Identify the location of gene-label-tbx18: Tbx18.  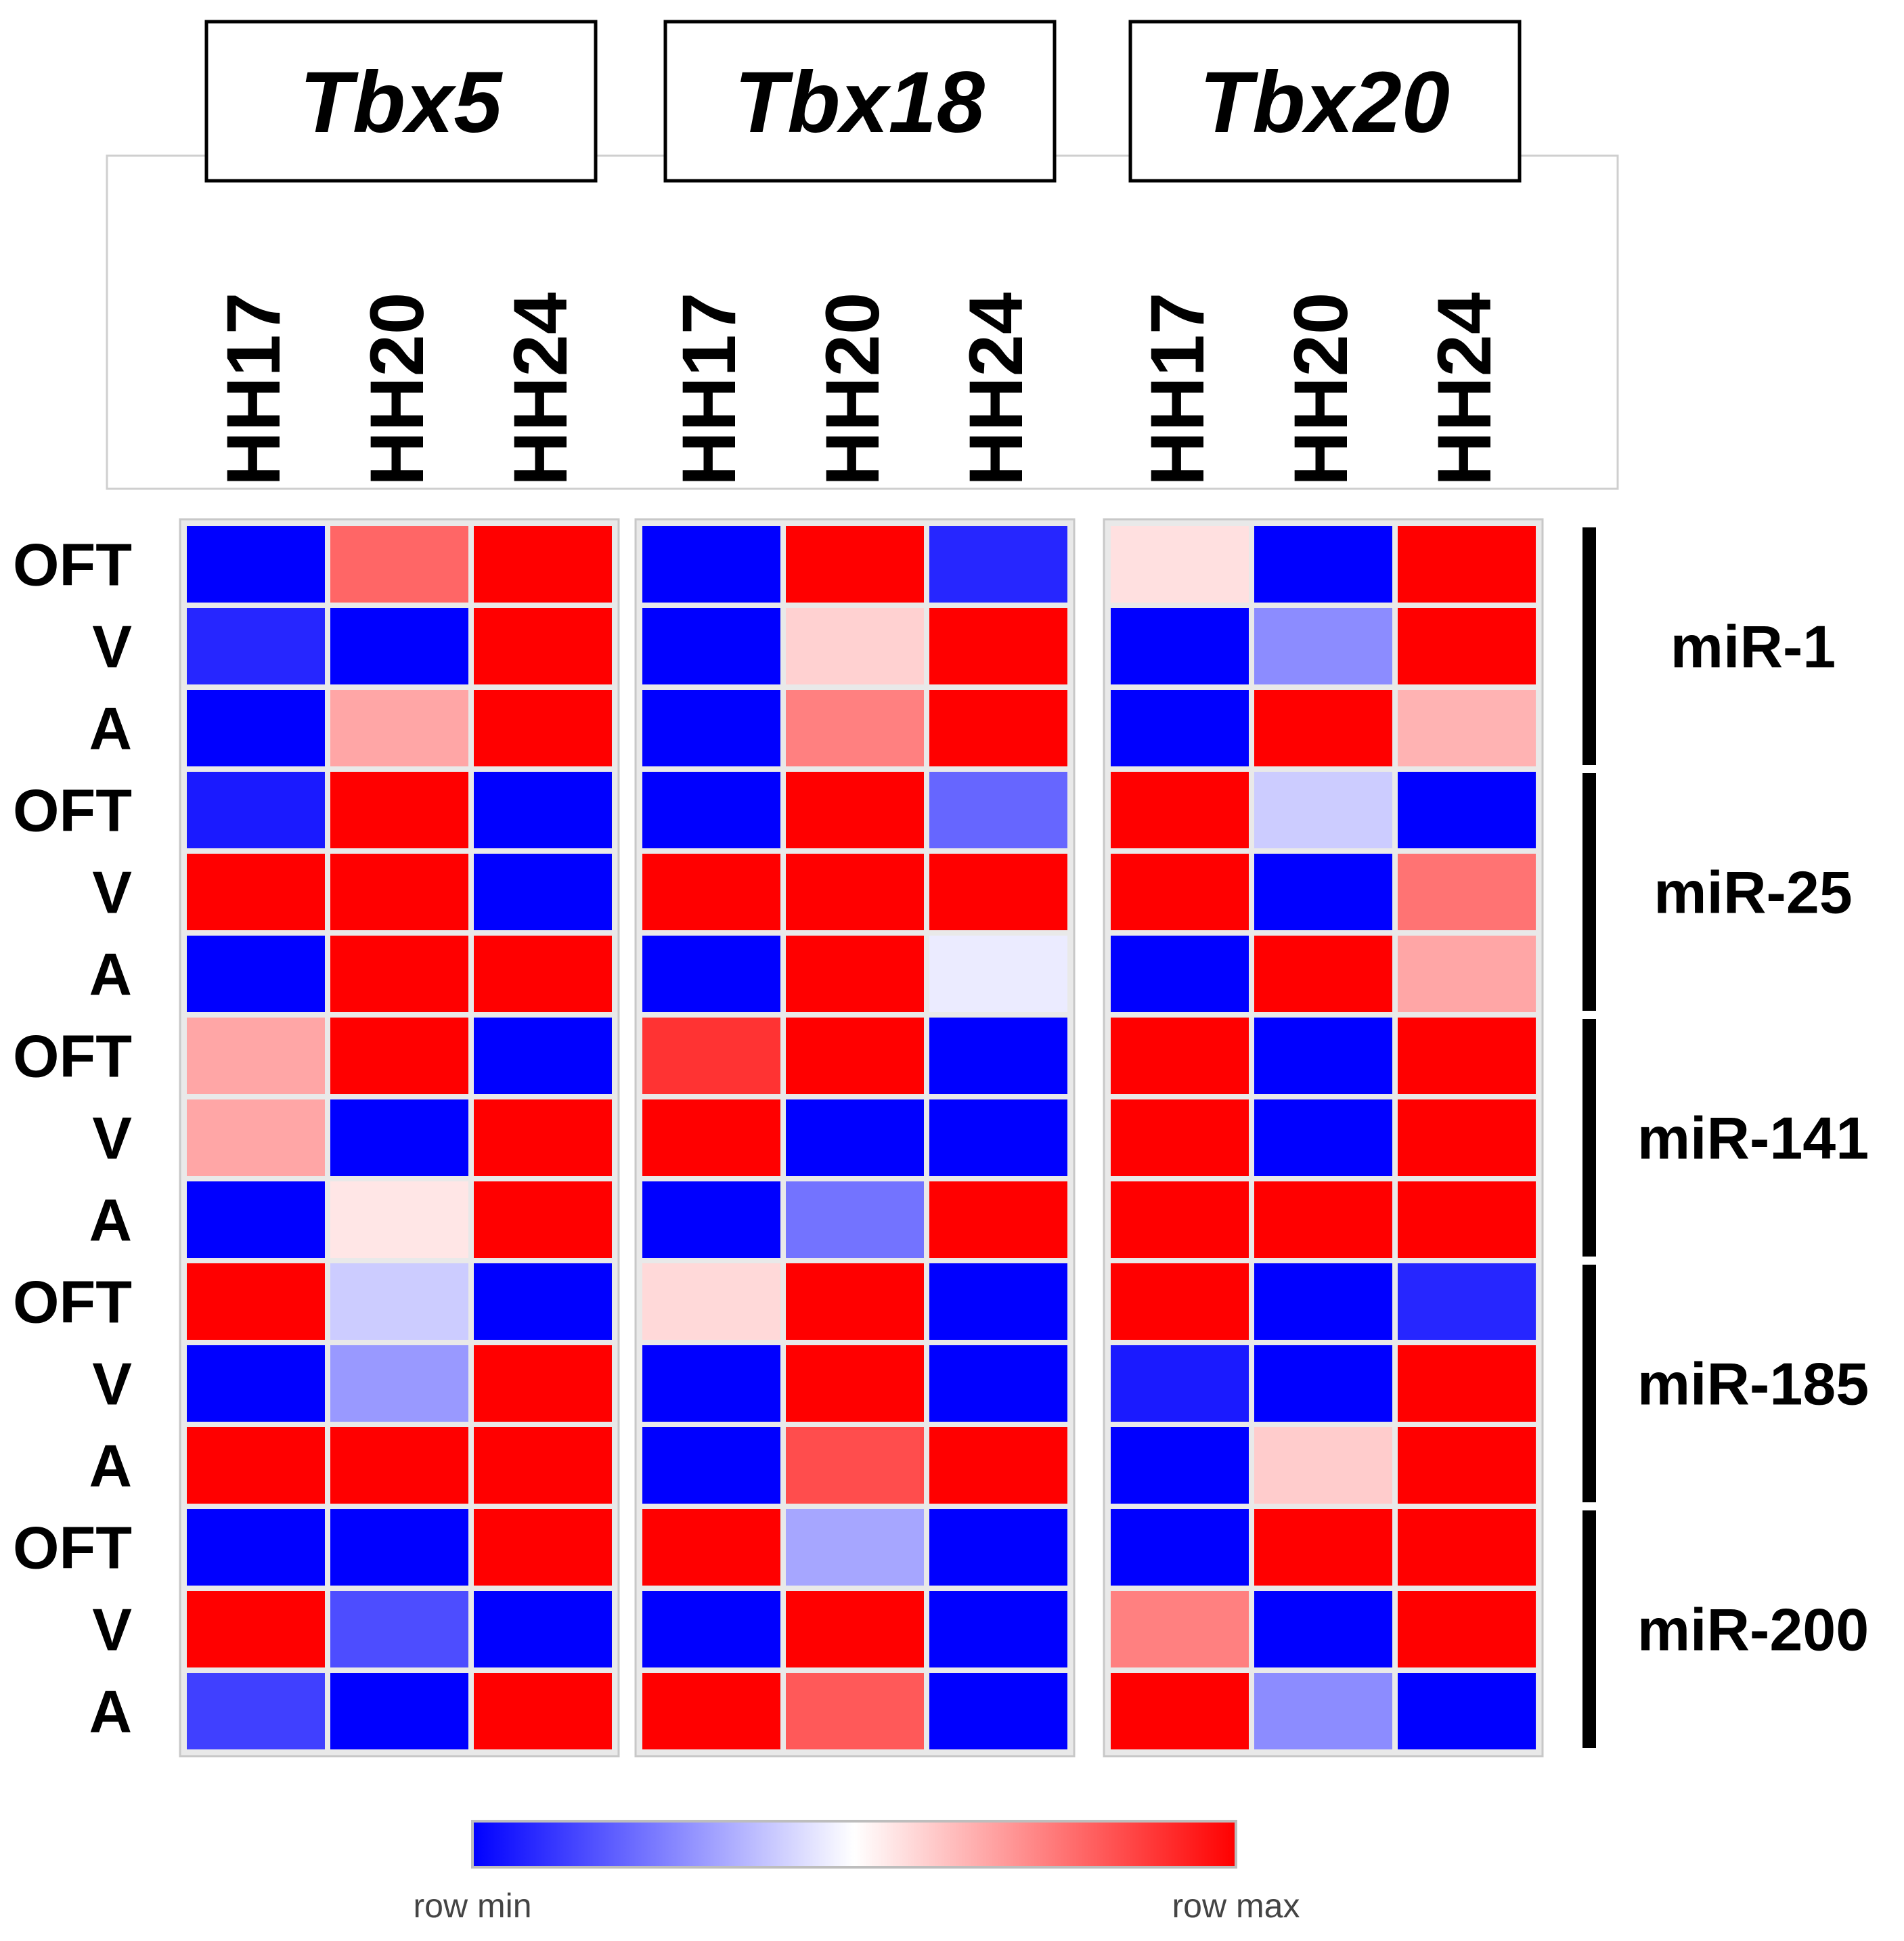
(859, 103).